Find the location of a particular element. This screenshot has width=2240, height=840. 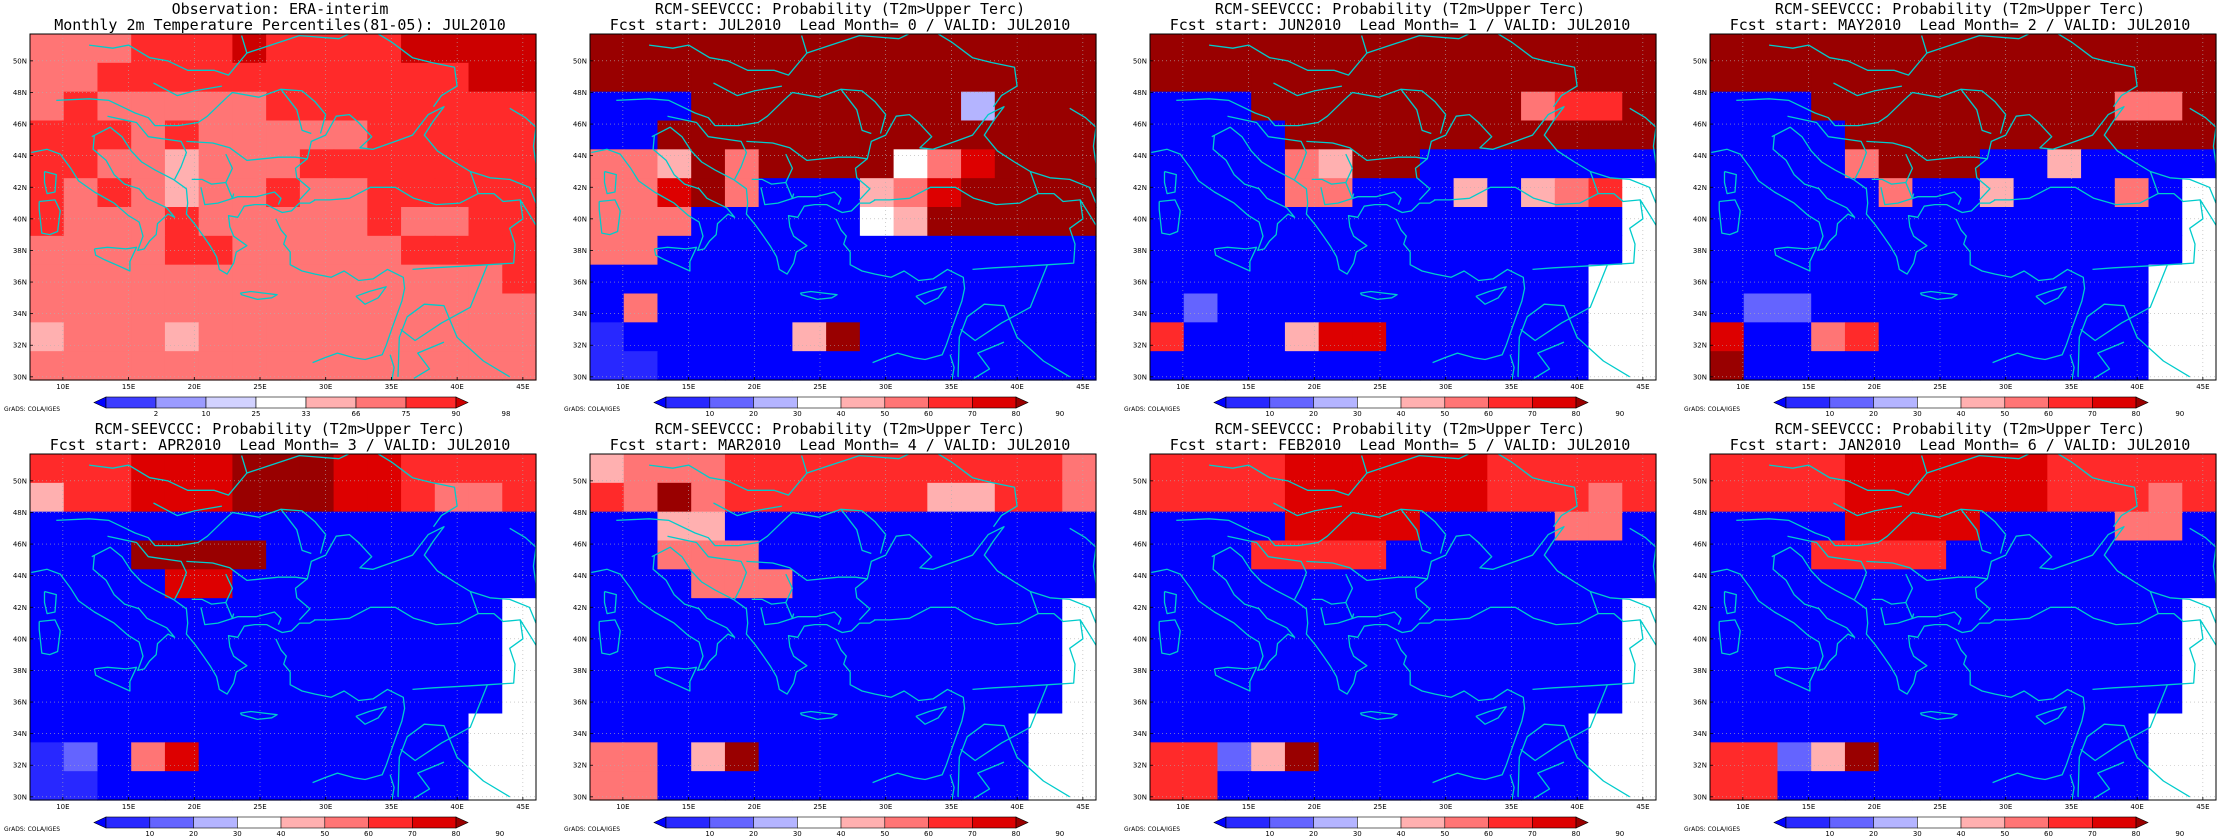

lon-label: 10E is located at coordinates (622, 807).